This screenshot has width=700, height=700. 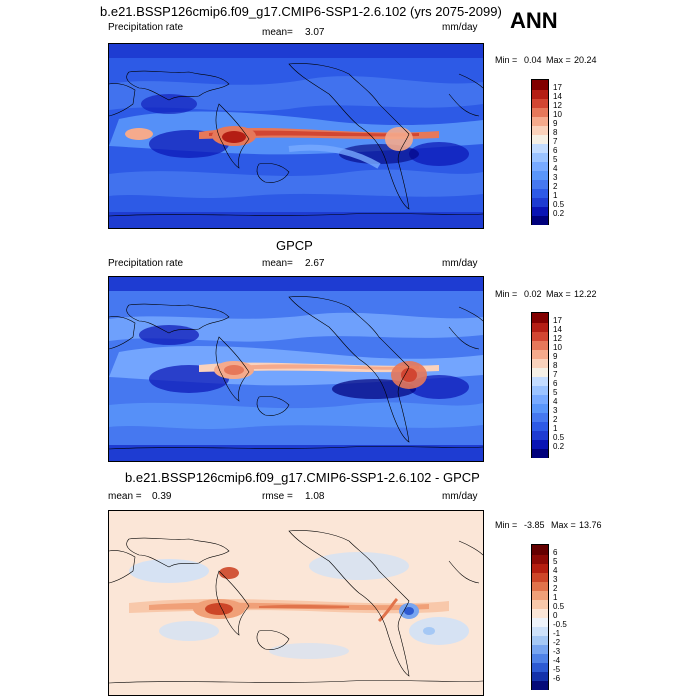 What do you see at coordinates (533, 60) in the screenshot?
I see `panel1-min-value: 0.04` at bounding box center [533, 60].